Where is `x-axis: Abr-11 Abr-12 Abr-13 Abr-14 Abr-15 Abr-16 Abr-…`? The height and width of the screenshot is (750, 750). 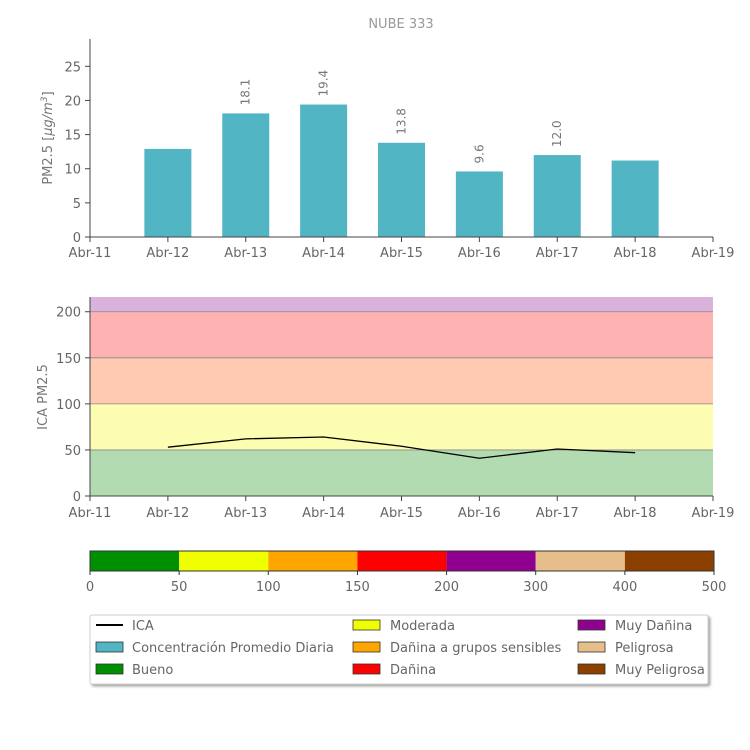
x-axis: Abr-11 Abr-12 Abr-13 Abr-14 Abr-15 Abr-16 Abr-… is located at coordinates (402, 248).